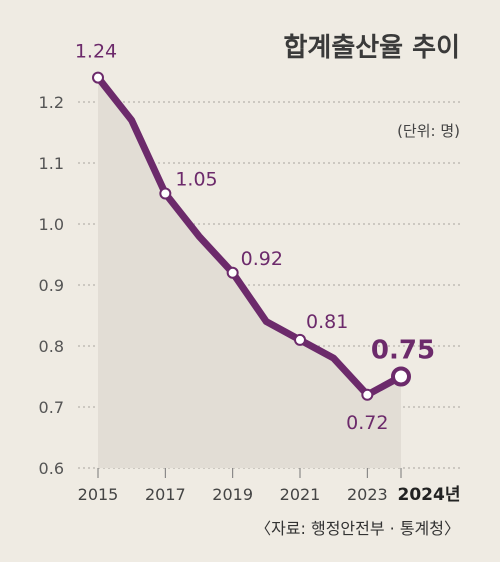 This screenshot has height=562, width=500. I want to click on y-tick-label: 0.6, so click(51, 468).